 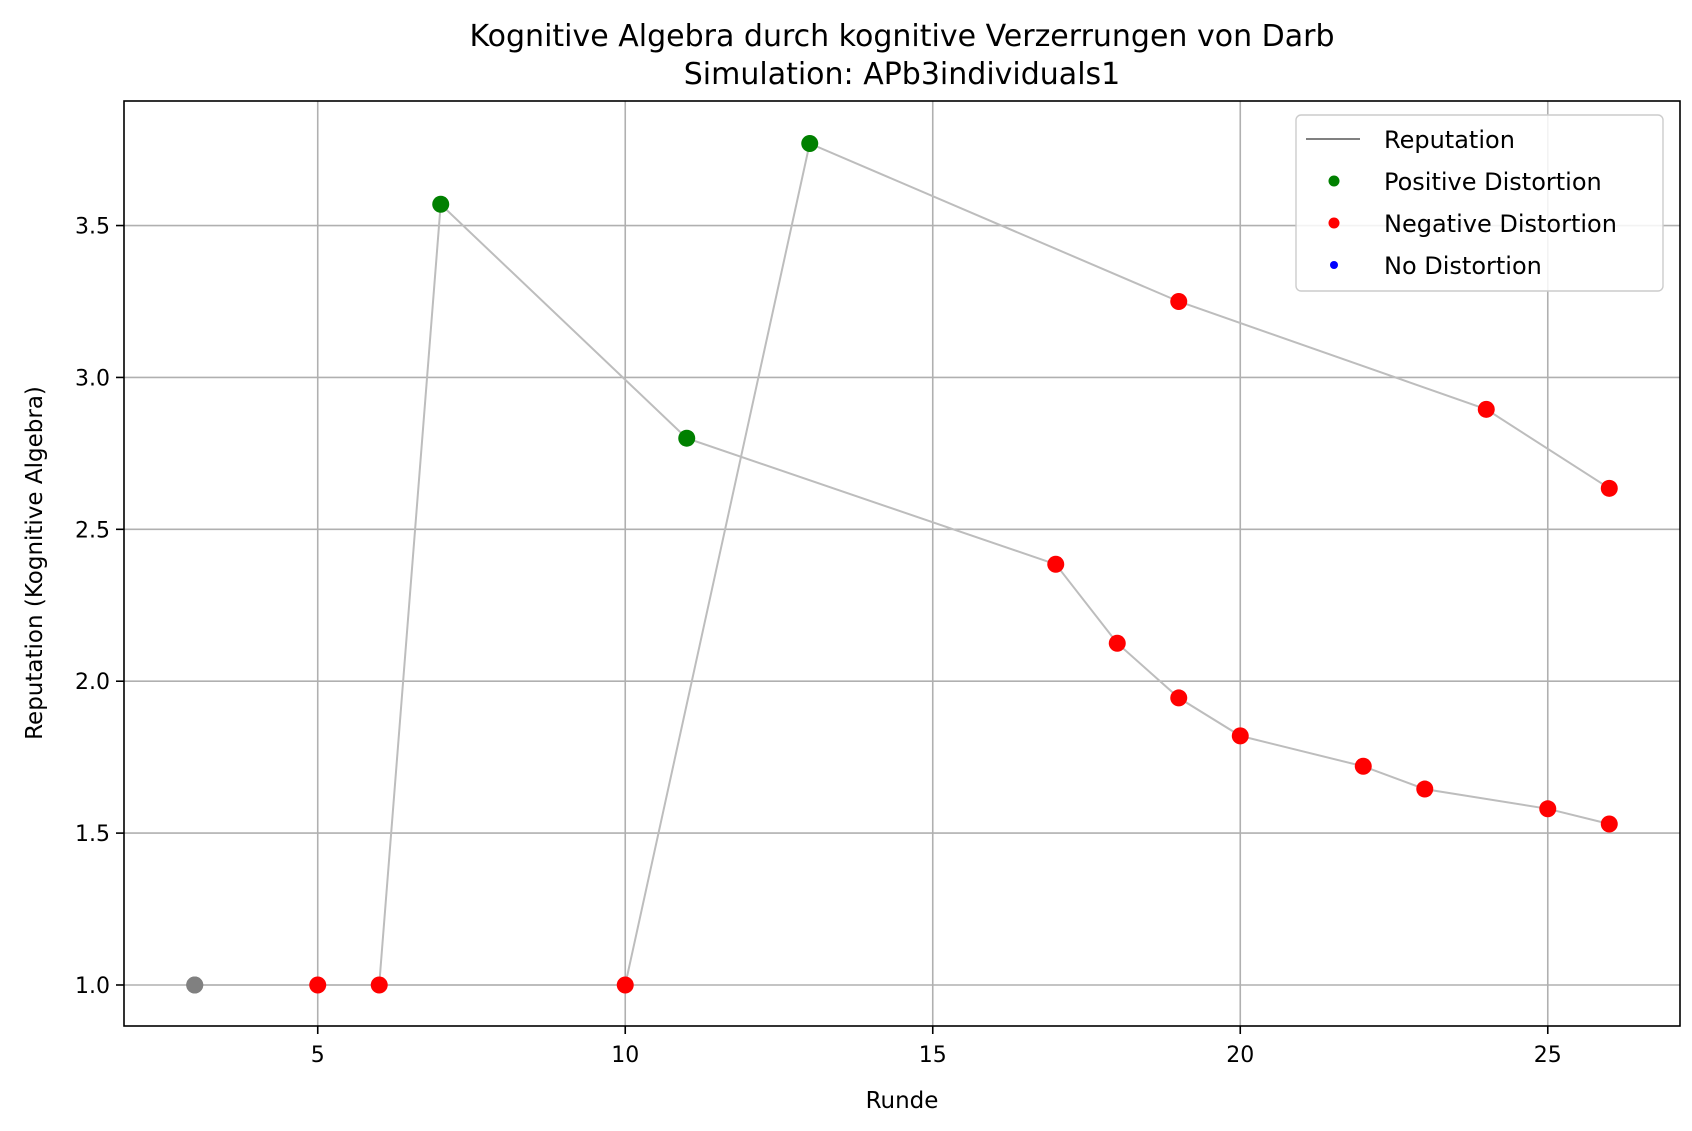 What do you see at coordinates (902, 1101) in the screenshot?
I see `x-axis-label: Runde` at bounding box center [902, 1101].